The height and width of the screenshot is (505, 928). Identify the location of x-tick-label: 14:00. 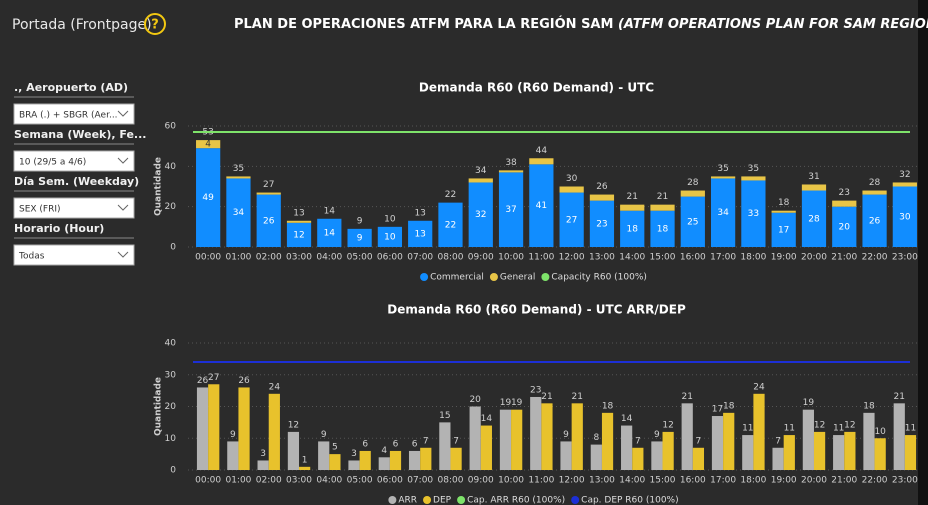
(632, 481).